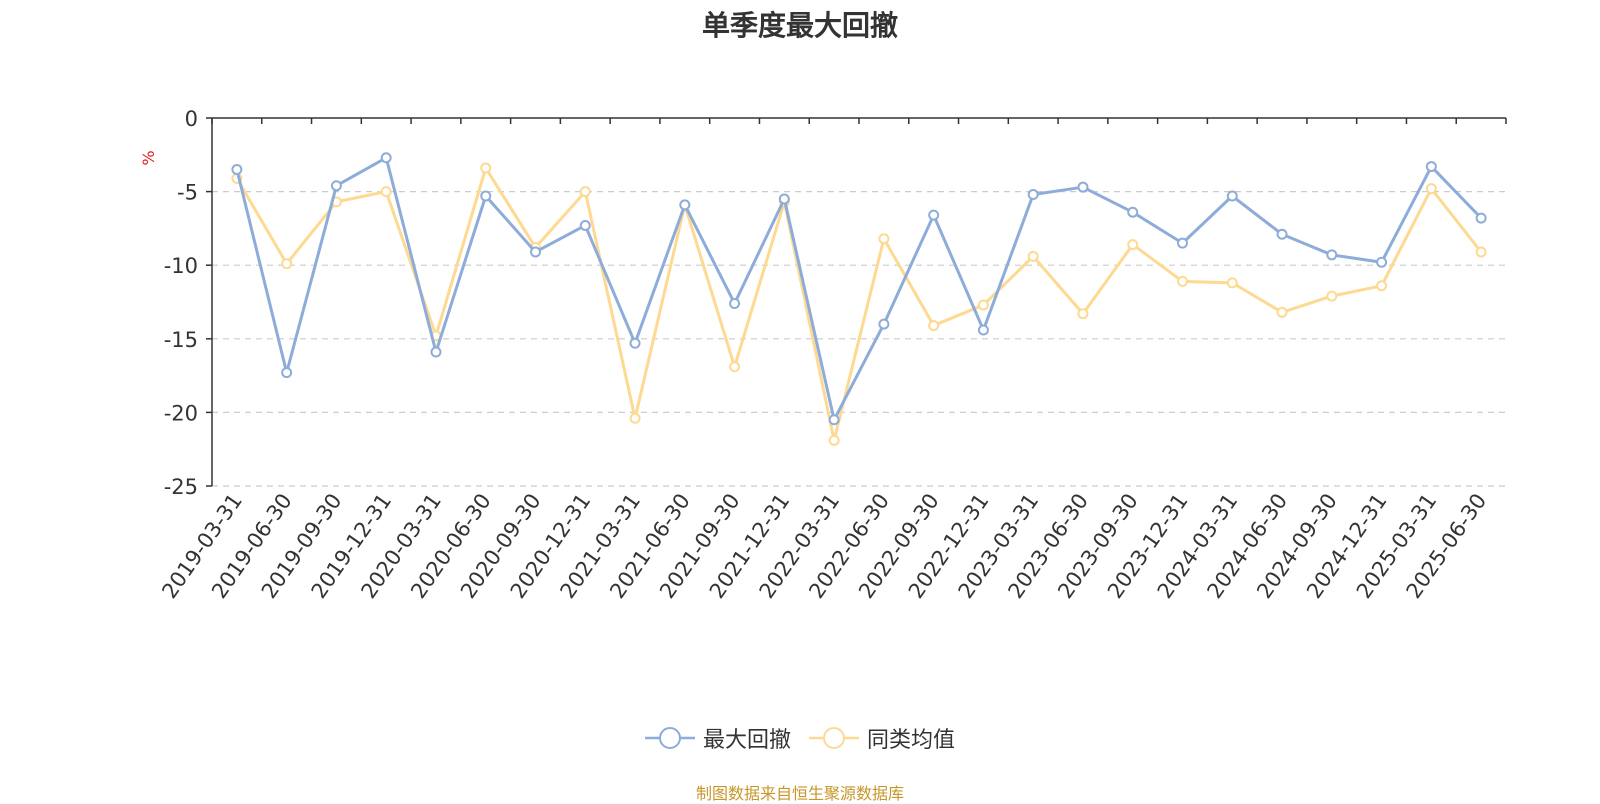  What do you see at coordinates (911, 740) in the screenshot?
I see `legend-label: 同类均值` at bounding box center [911, 740].